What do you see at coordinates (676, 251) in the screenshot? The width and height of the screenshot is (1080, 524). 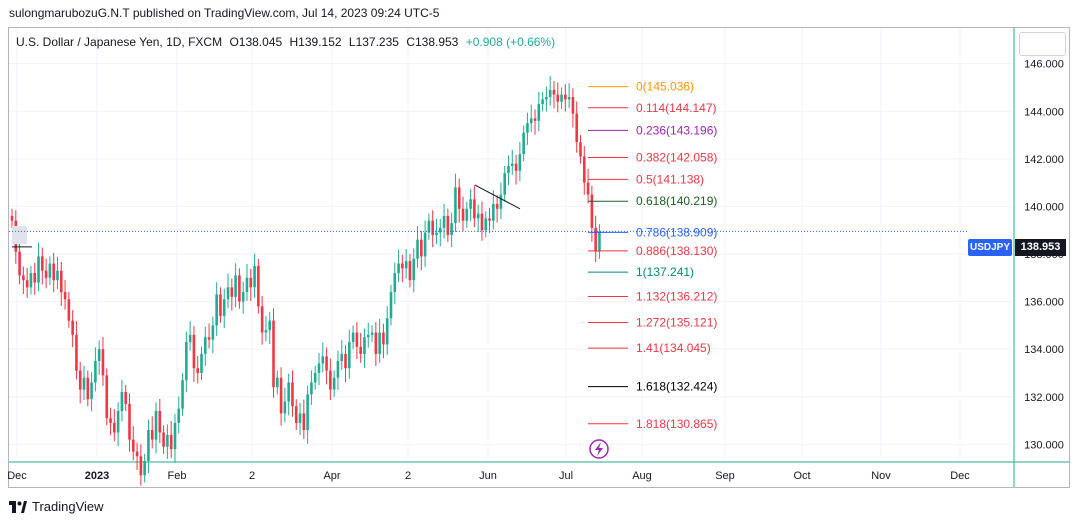 I see `fib-level-label: 0.886(138.130)` at bounding box center [676, 251].